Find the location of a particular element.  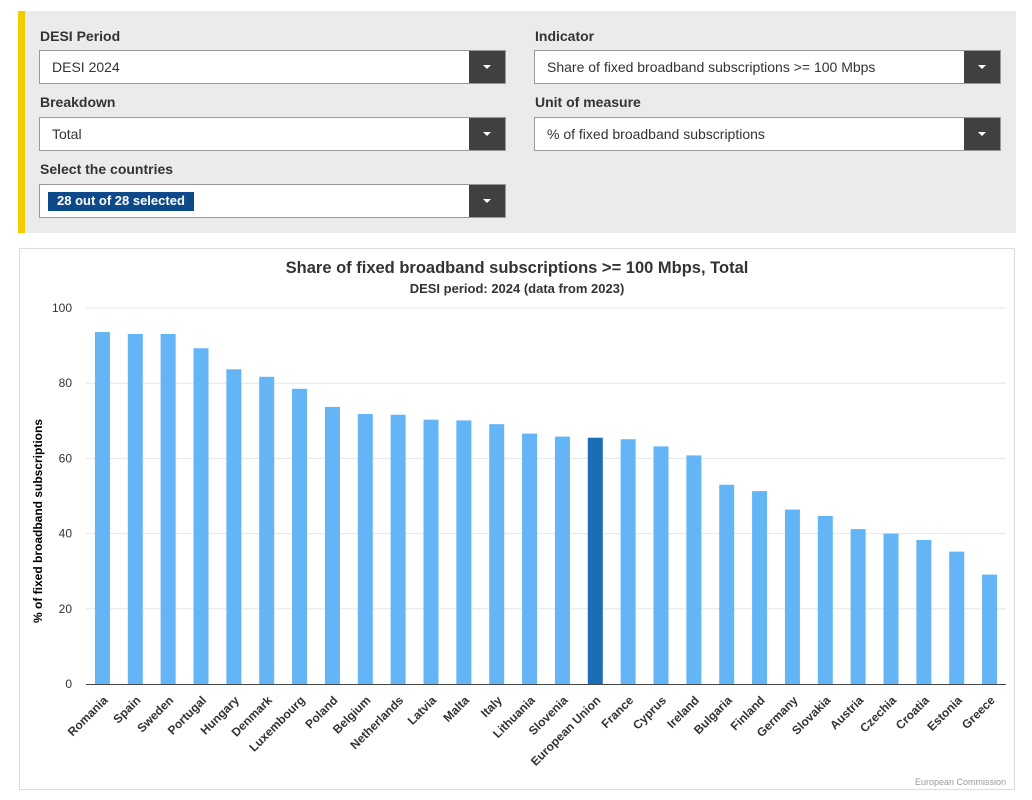

x-tick-label: Malta is located at coordinates (456, 709).